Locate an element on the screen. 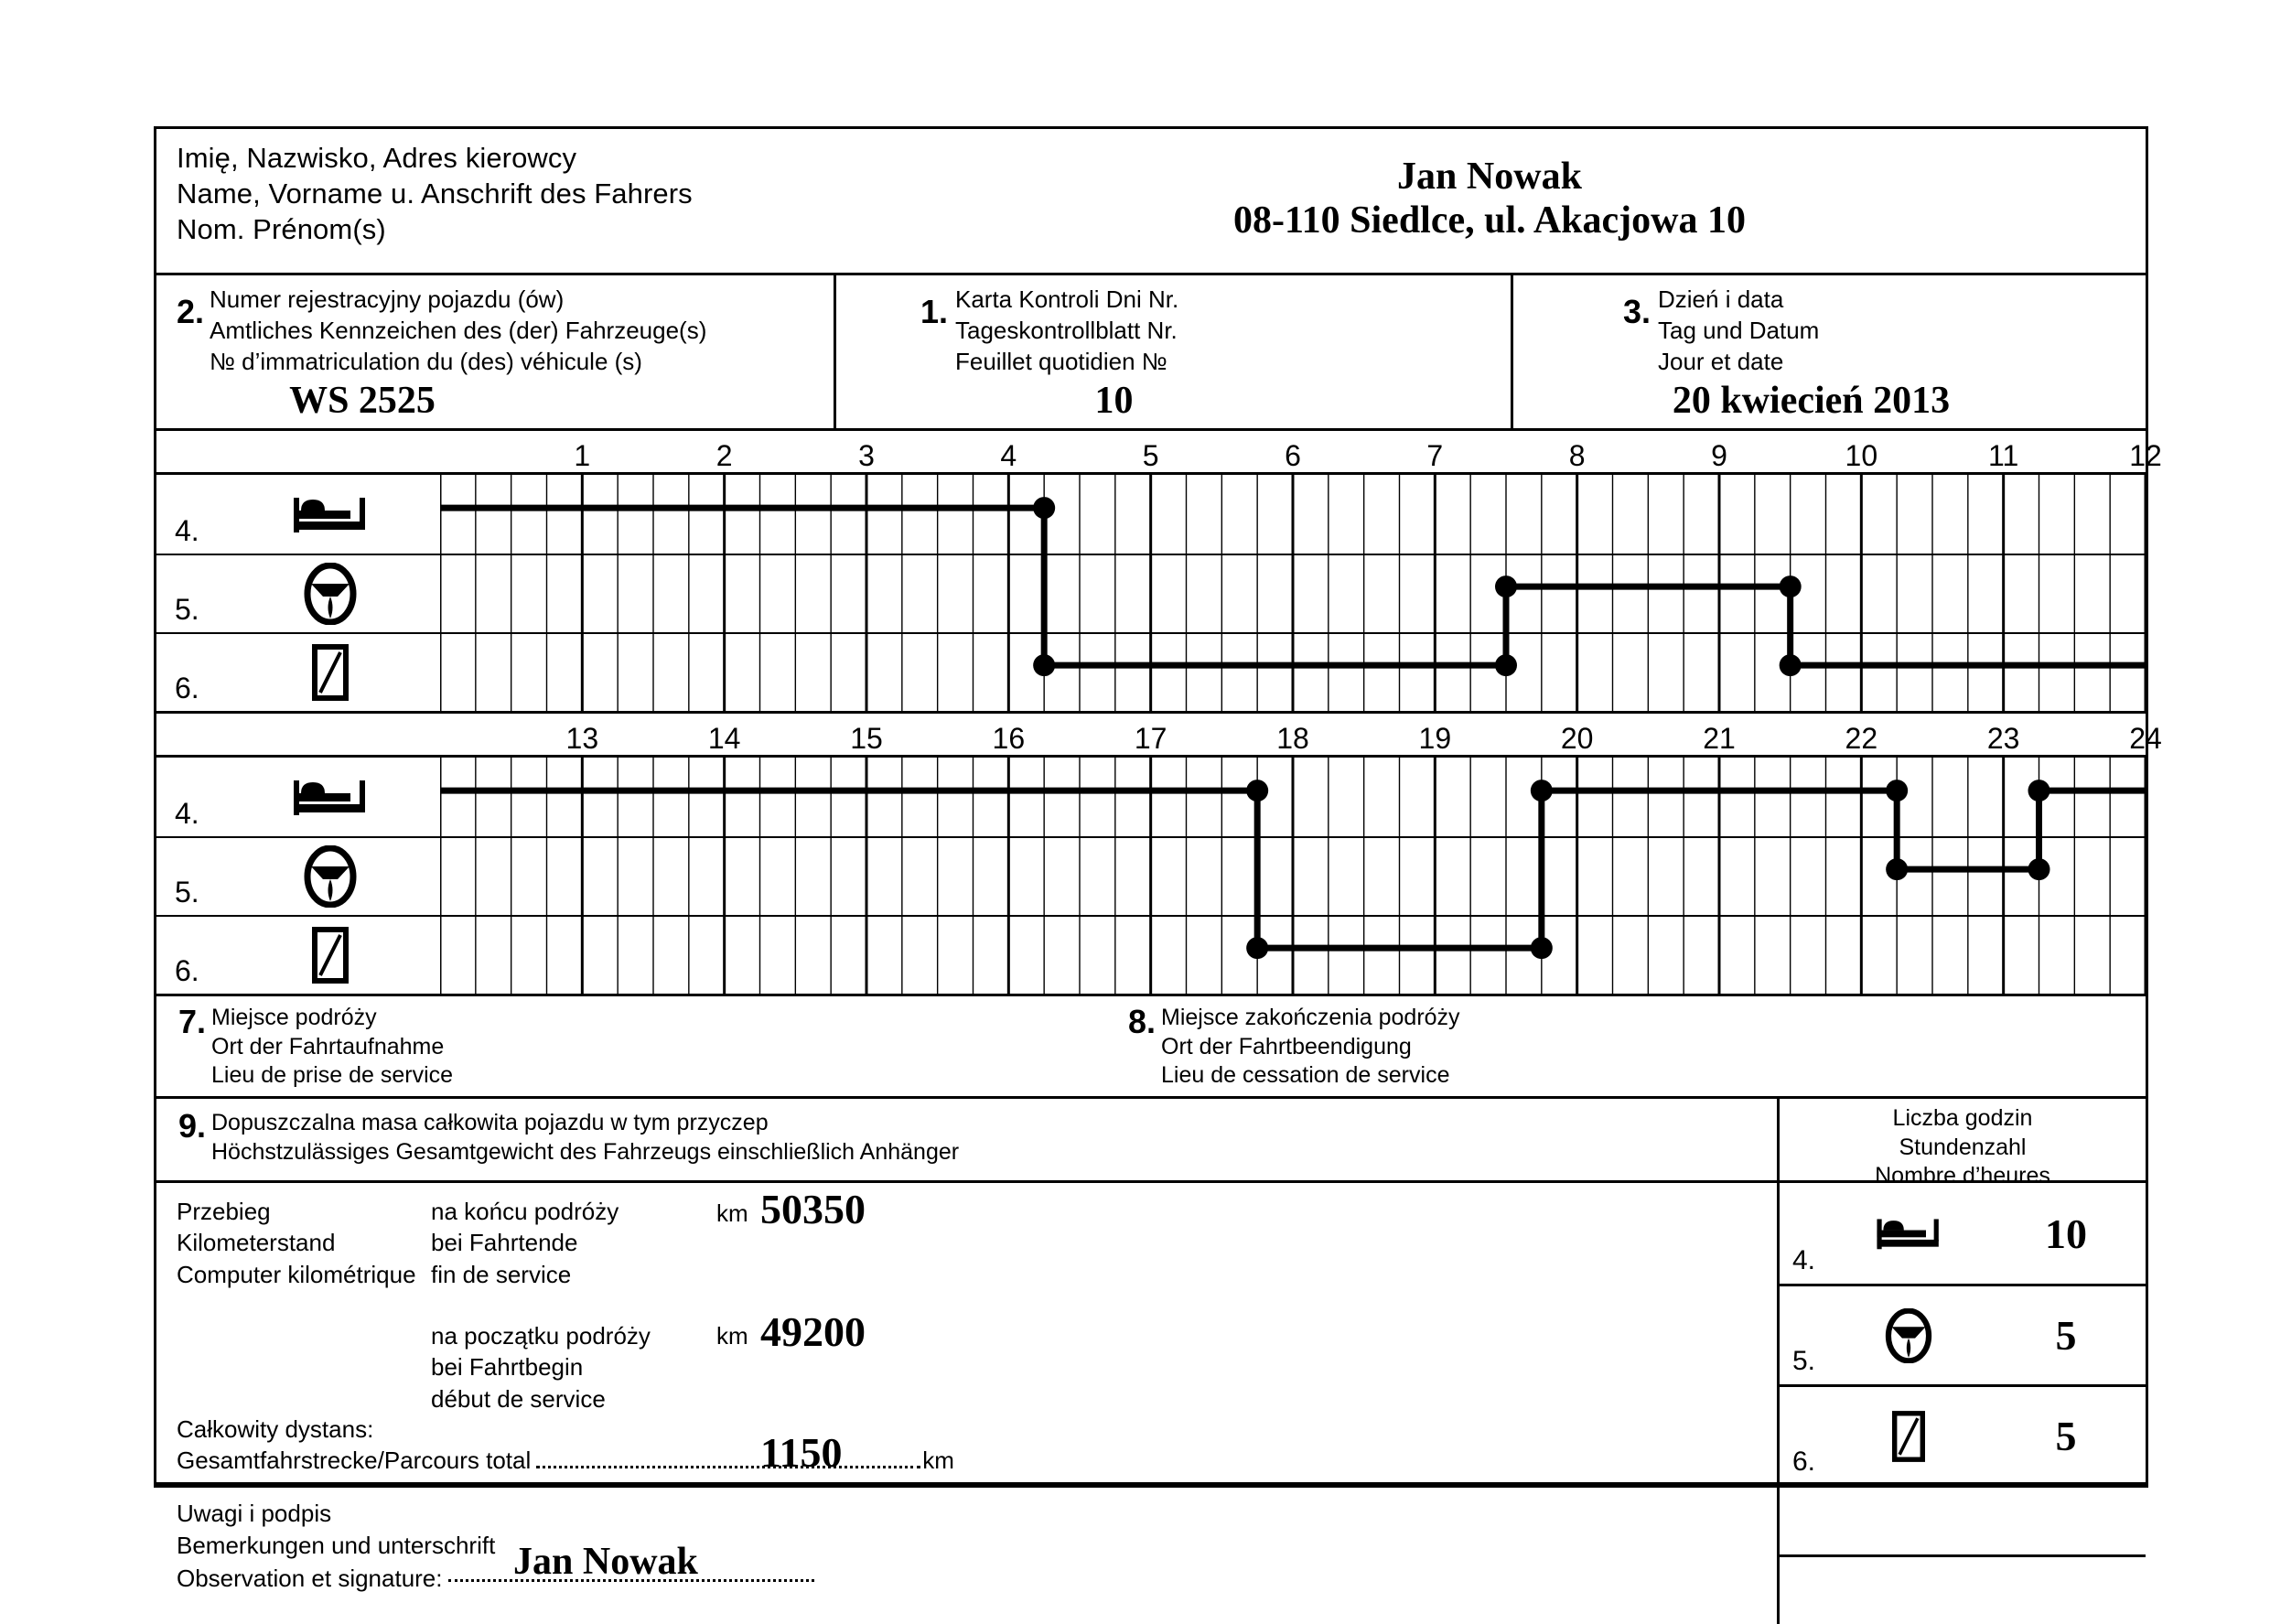 Image resolution: width=2270 pixels, height=1624 pixels. activity-row-number-6b: 6. is located at coordinates (187, 970).